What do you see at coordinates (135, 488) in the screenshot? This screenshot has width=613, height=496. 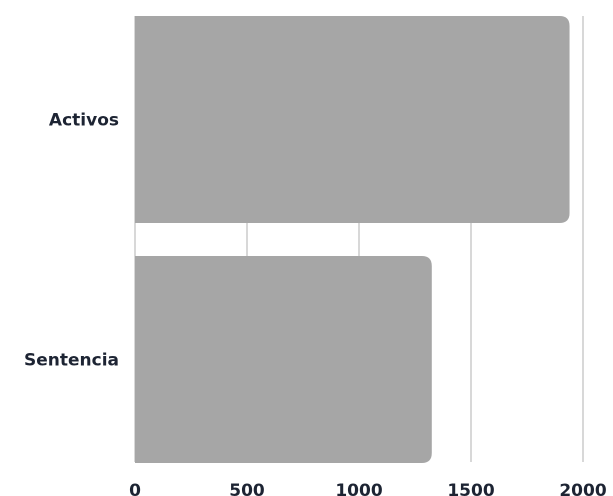 I see `x-tick-label-0: 0` at bounding box center [135, 488].